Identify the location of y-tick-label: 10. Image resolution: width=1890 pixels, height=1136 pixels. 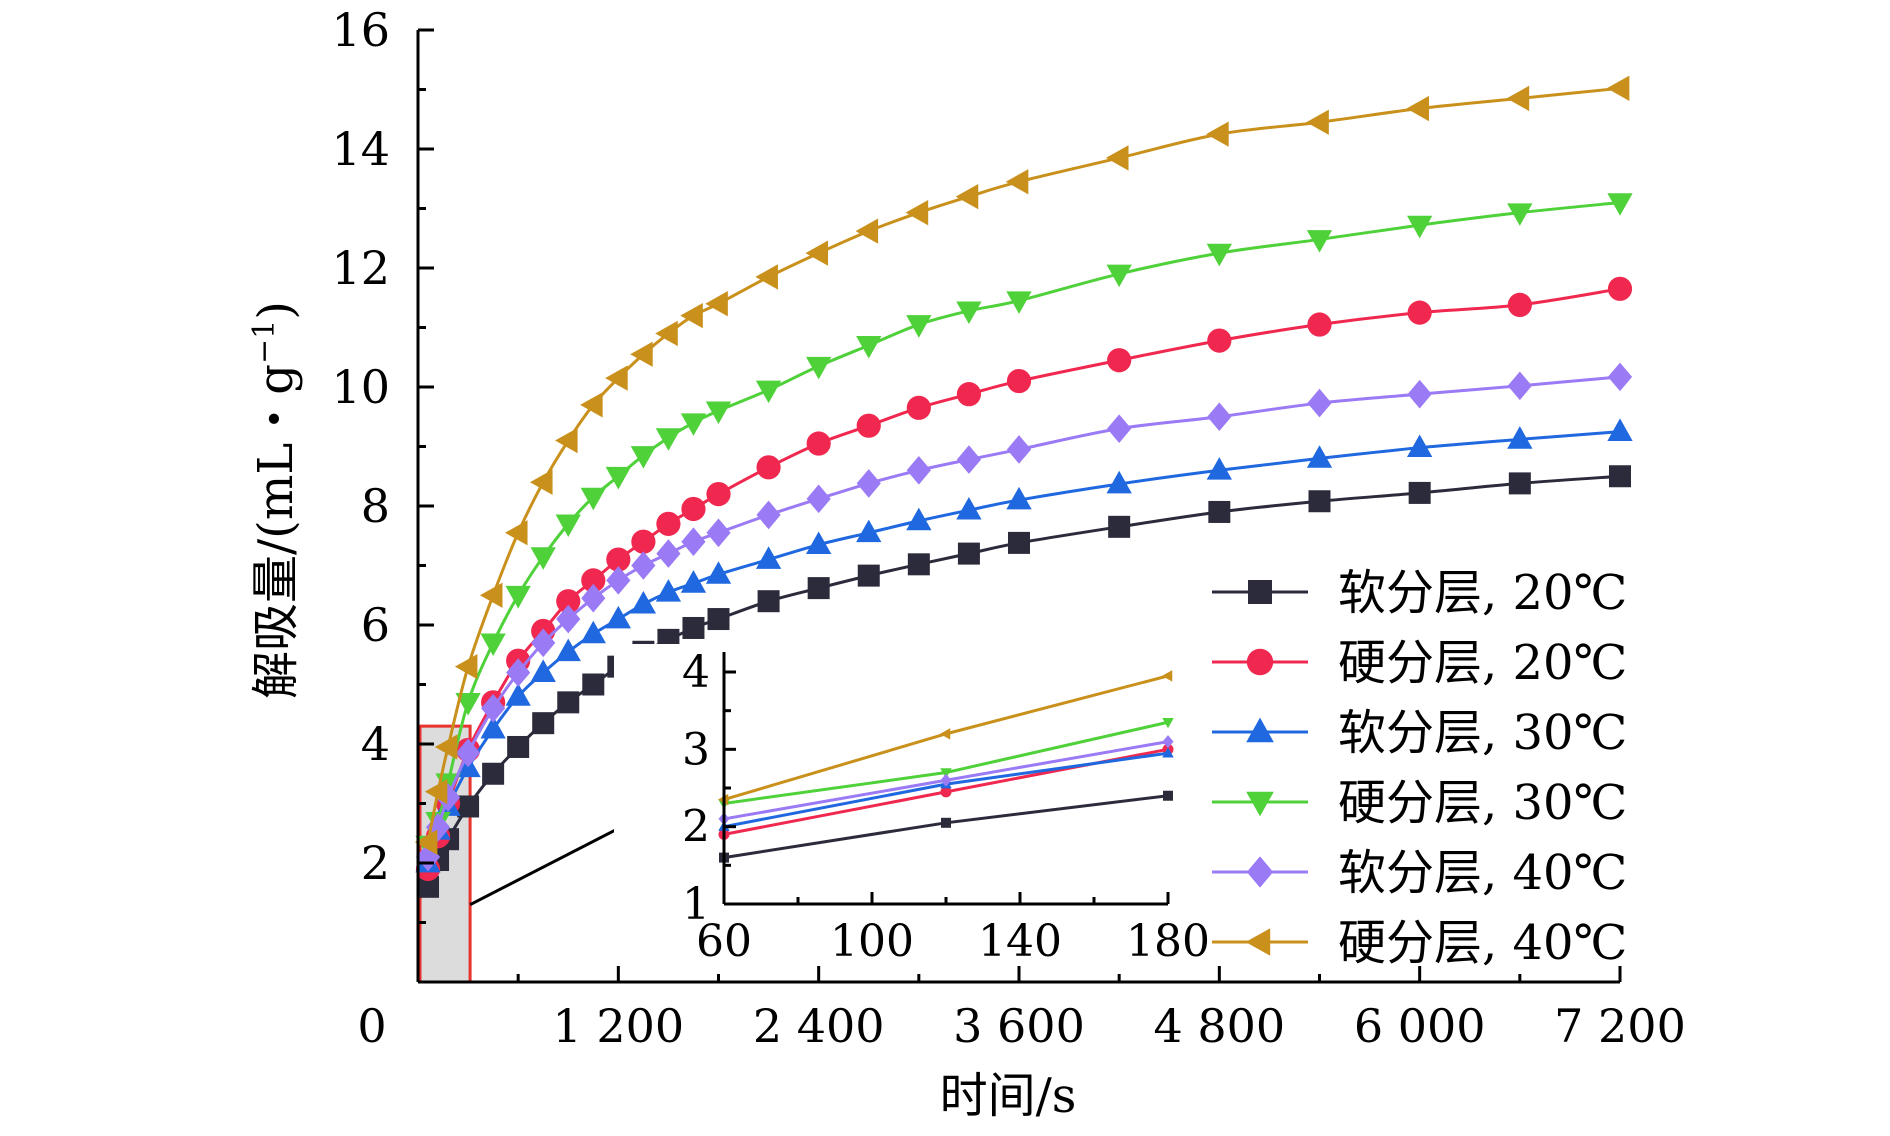
(360, 387).